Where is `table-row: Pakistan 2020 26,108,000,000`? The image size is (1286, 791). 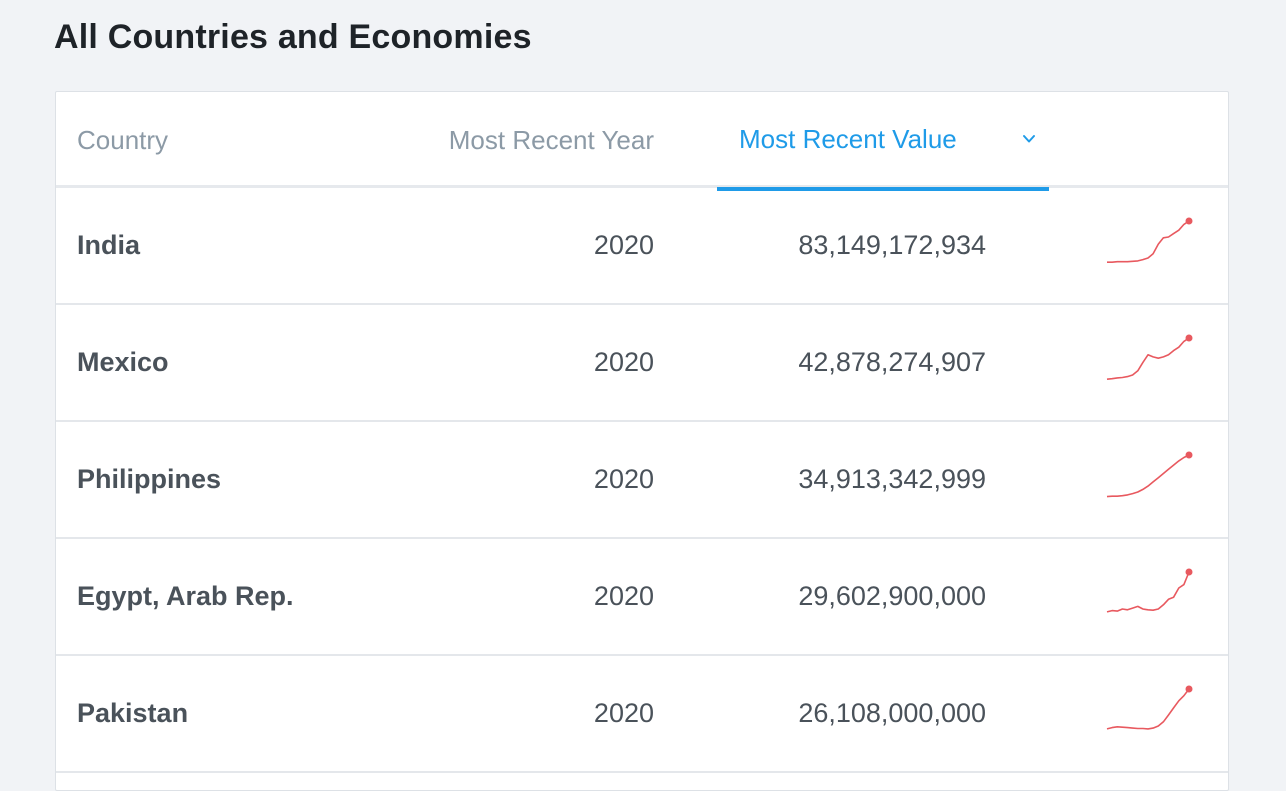
table-row: Pakistan 2020 26,108,000,000 is located at coordinates (642, 714).